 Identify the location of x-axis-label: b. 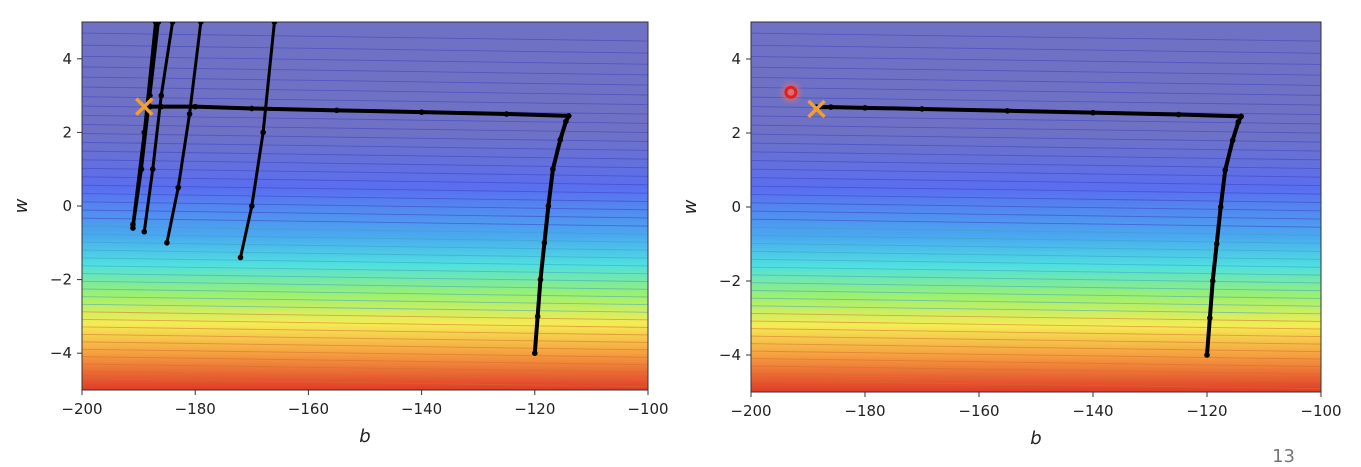
(364, 436).